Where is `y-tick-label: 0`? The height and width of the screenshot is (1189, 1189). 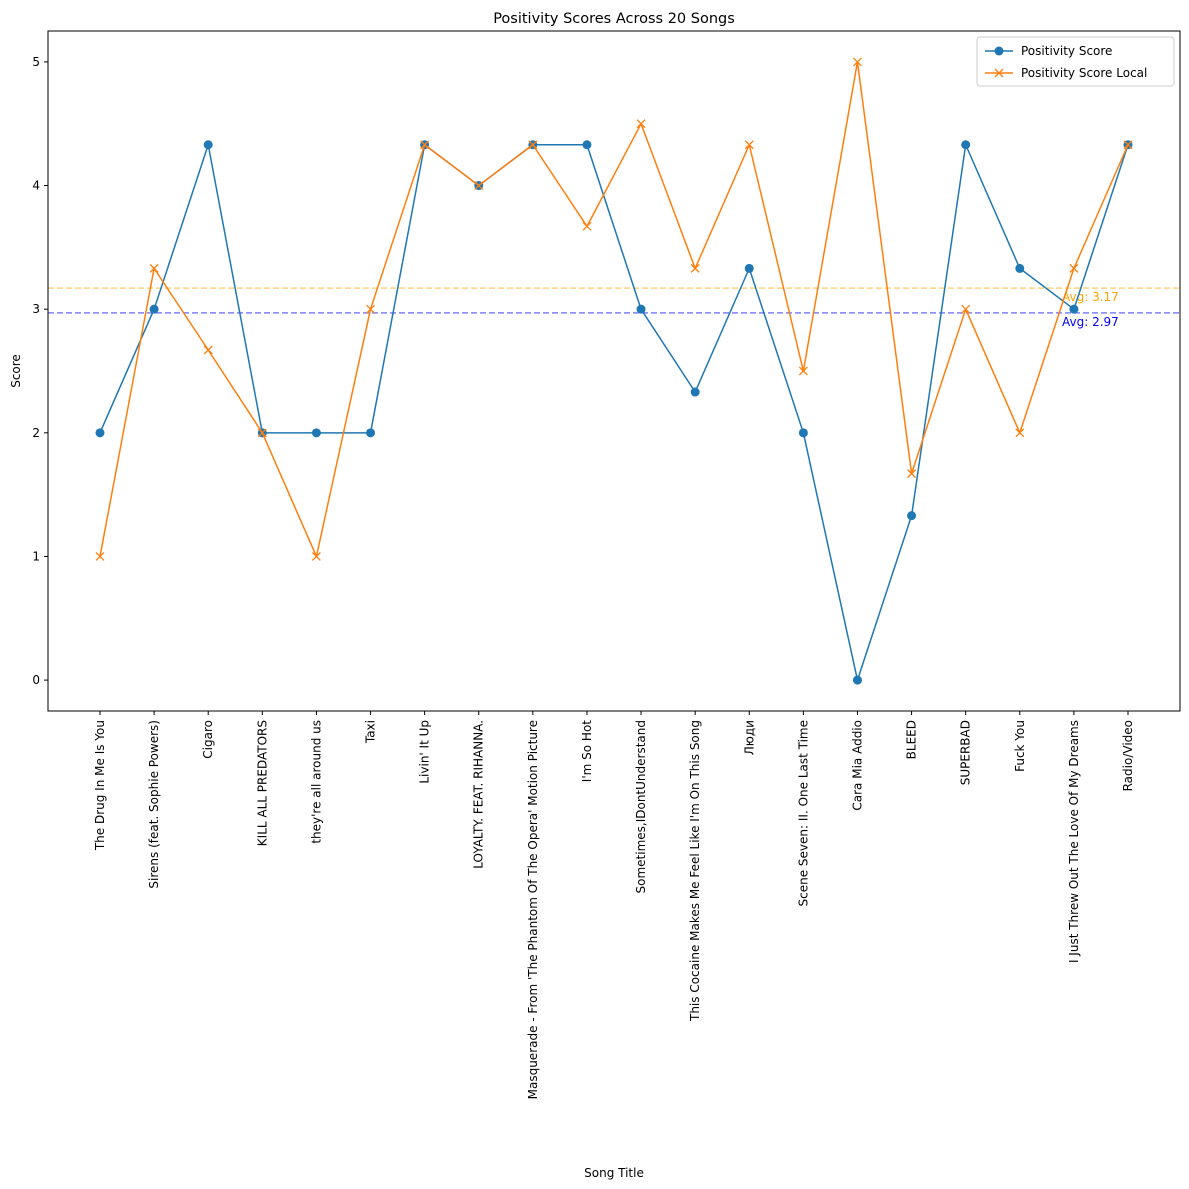 y-tick-label: 0 is located at coordinates (36, 680).